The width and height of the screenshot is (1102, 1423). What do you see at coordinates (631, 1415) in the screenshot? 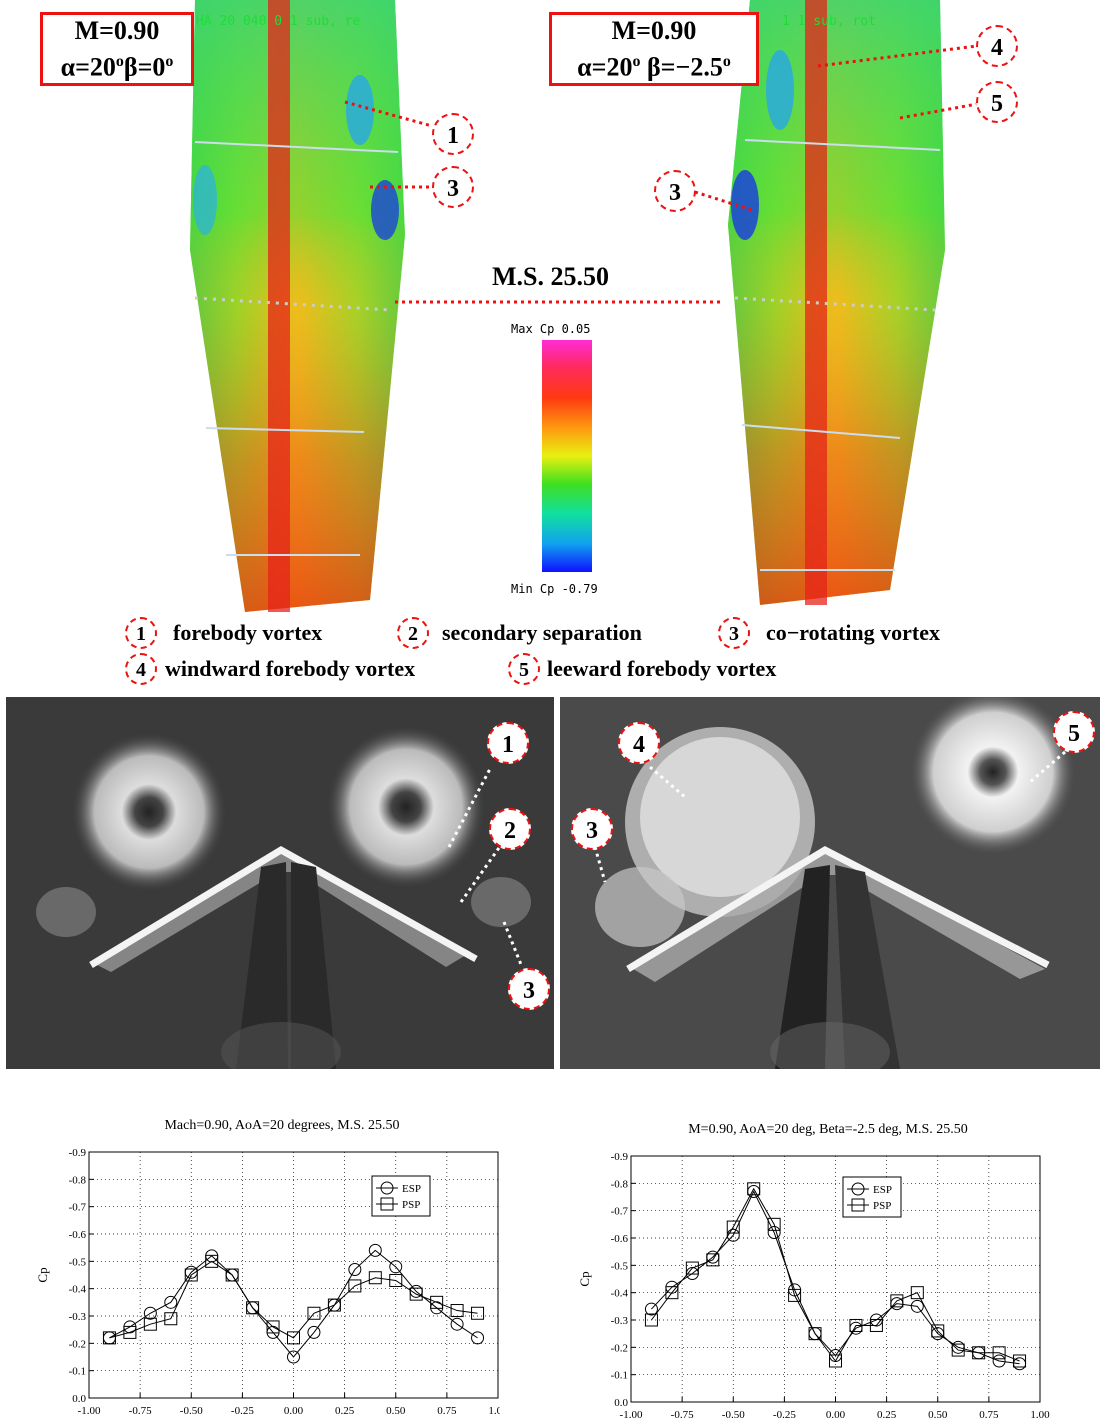
I see `chart2-xtick-label: -1.00` at bounding box center [631, 1415].